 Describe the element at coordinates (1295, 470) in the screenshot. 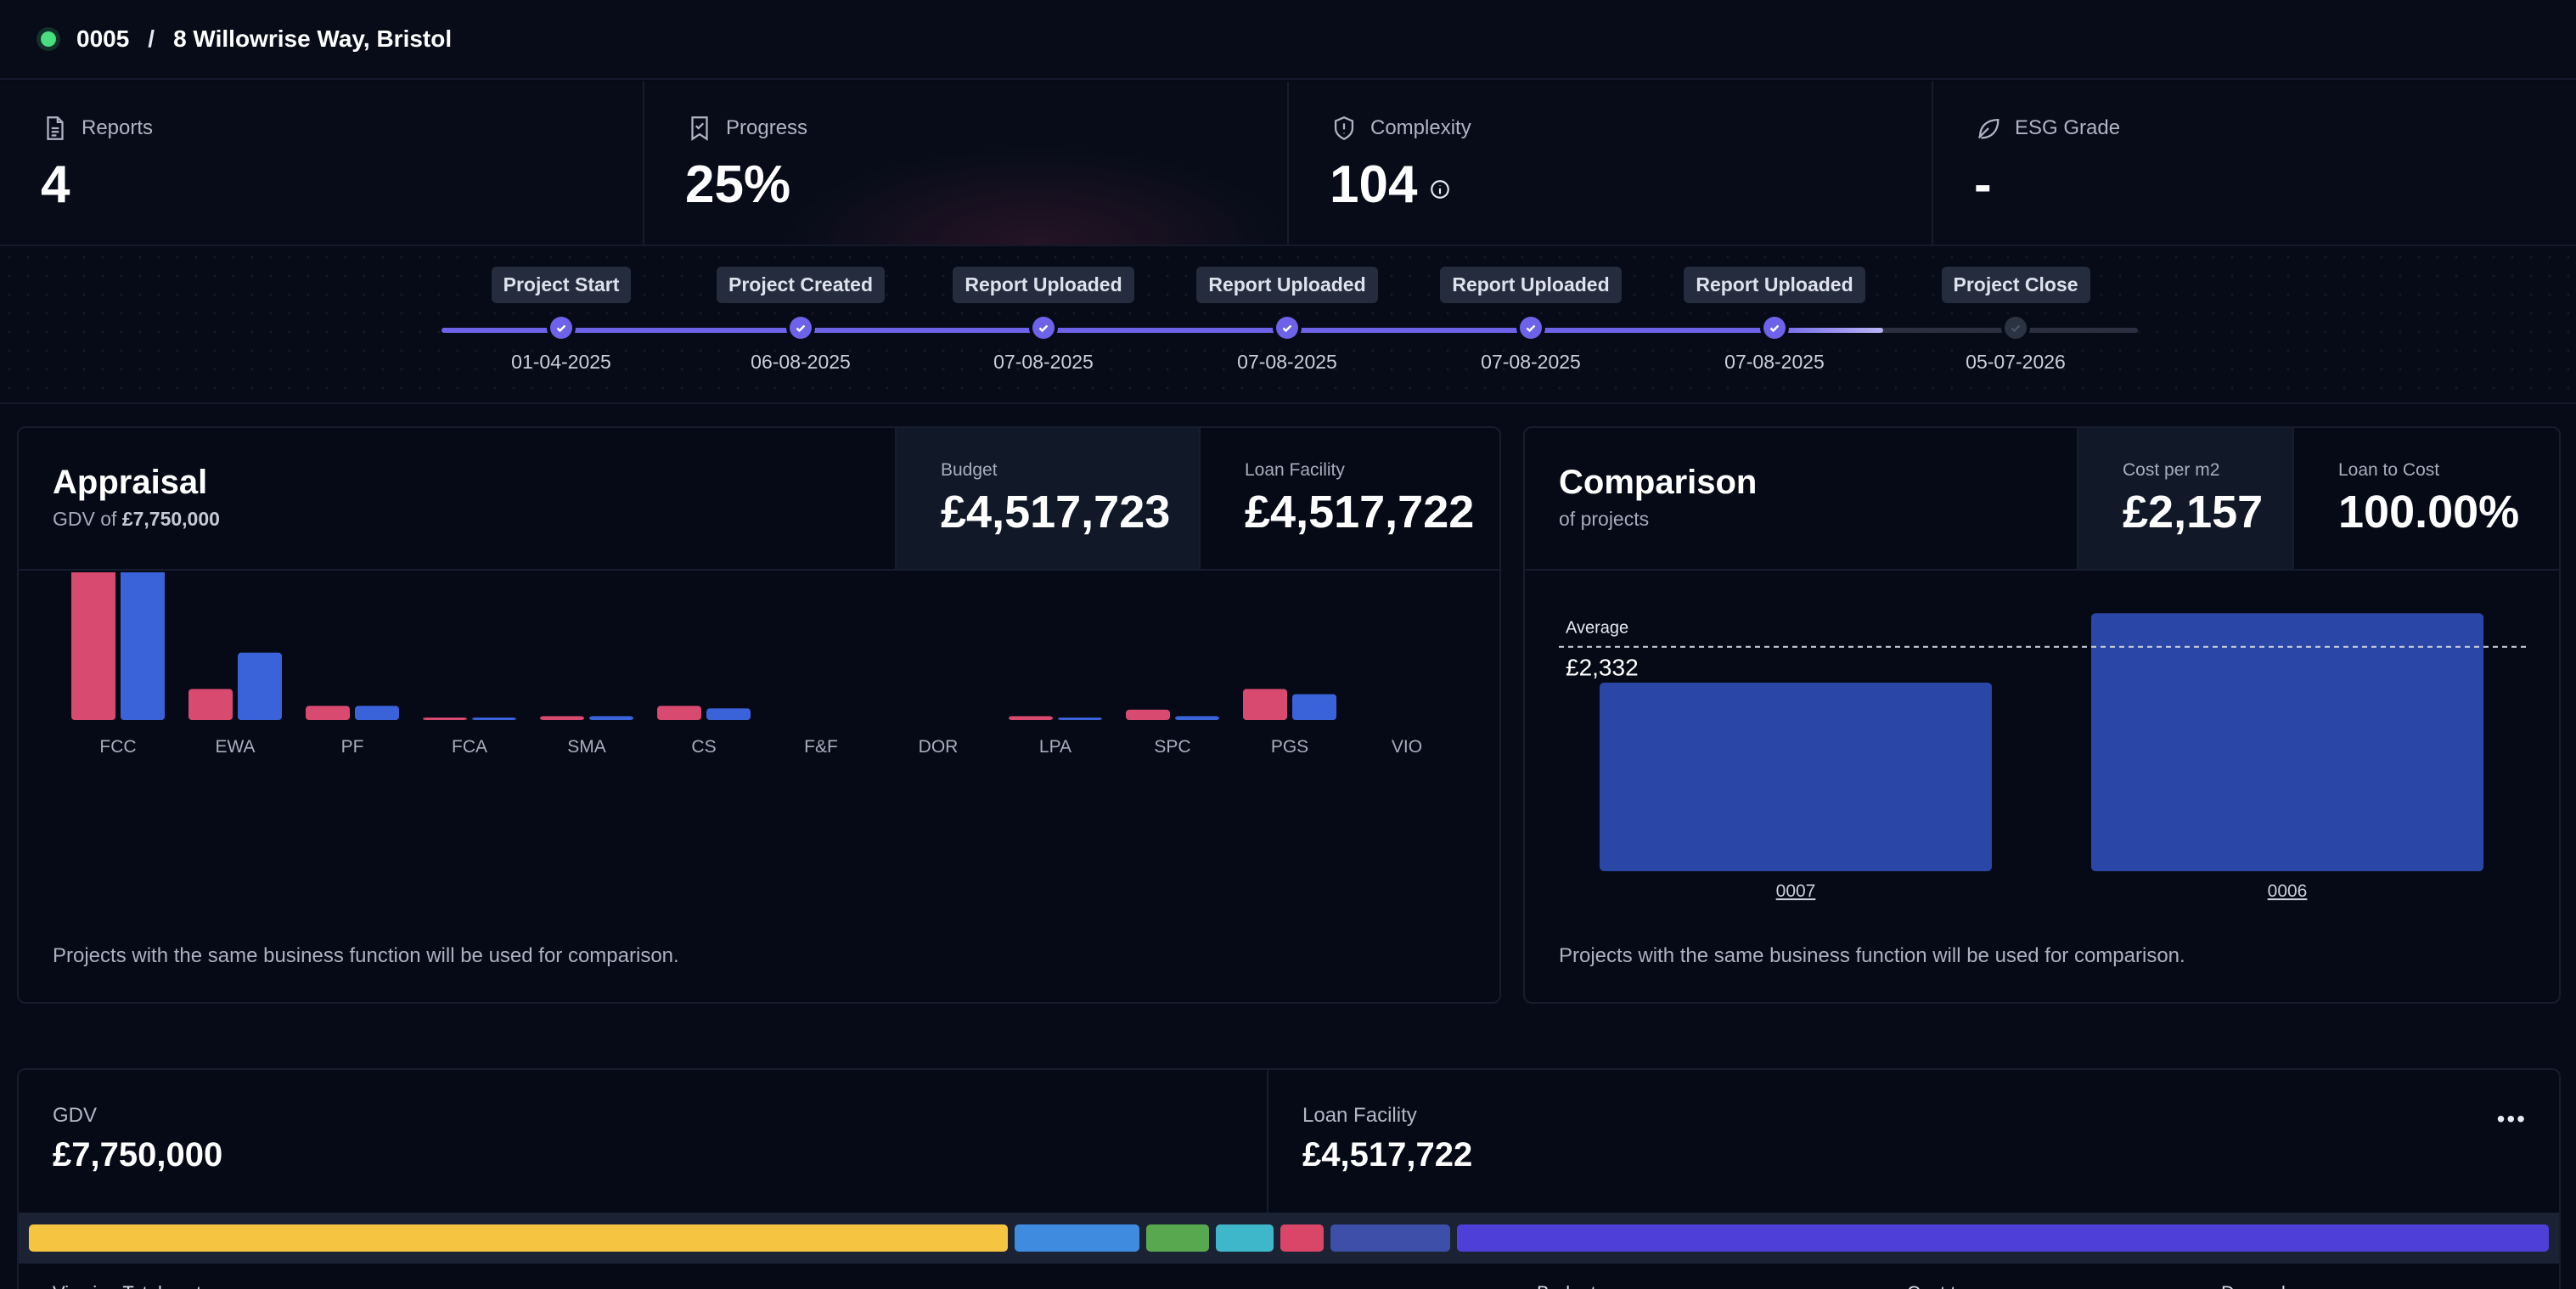

I see `loan-facility-label: Loan Facility` at that location.